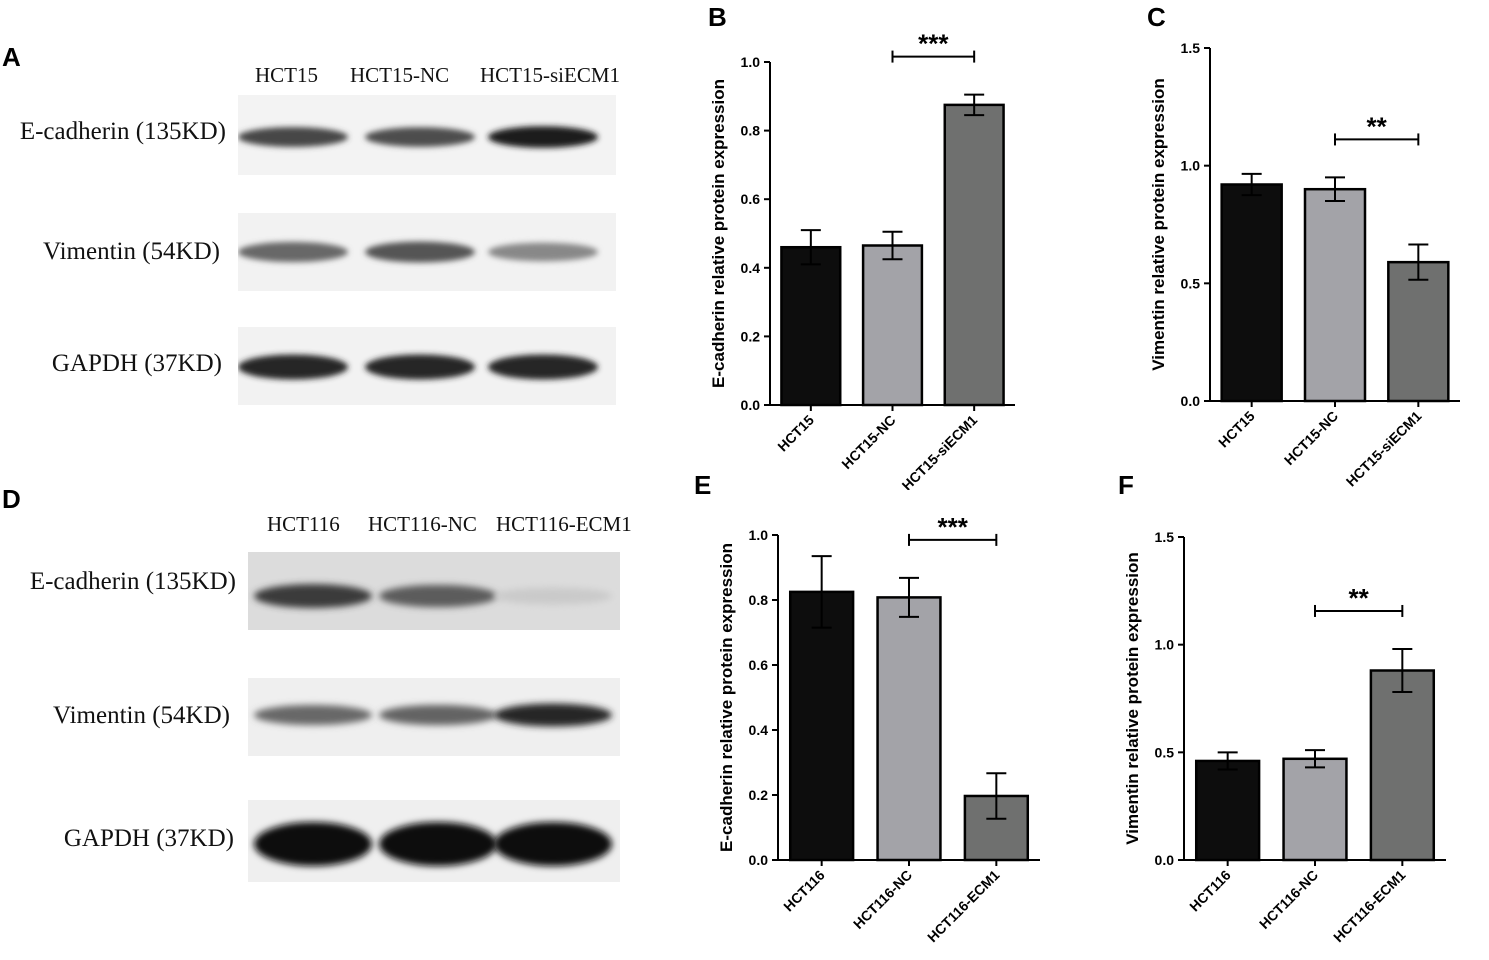  What do you see at coordinates (400, 75) in the screenshot?
I see `blot-a-column-label: HCT15-NC` at bounding box center [400, 75].